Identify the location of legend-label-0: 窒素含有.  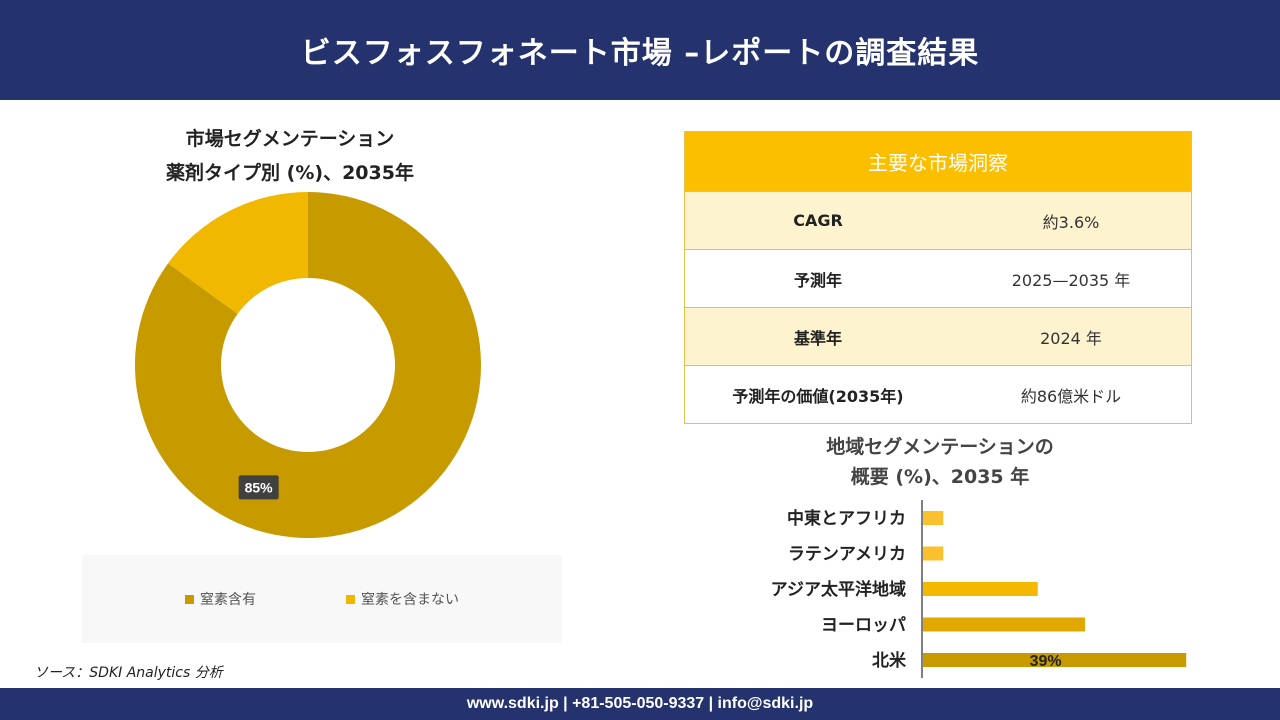
(228, 600).